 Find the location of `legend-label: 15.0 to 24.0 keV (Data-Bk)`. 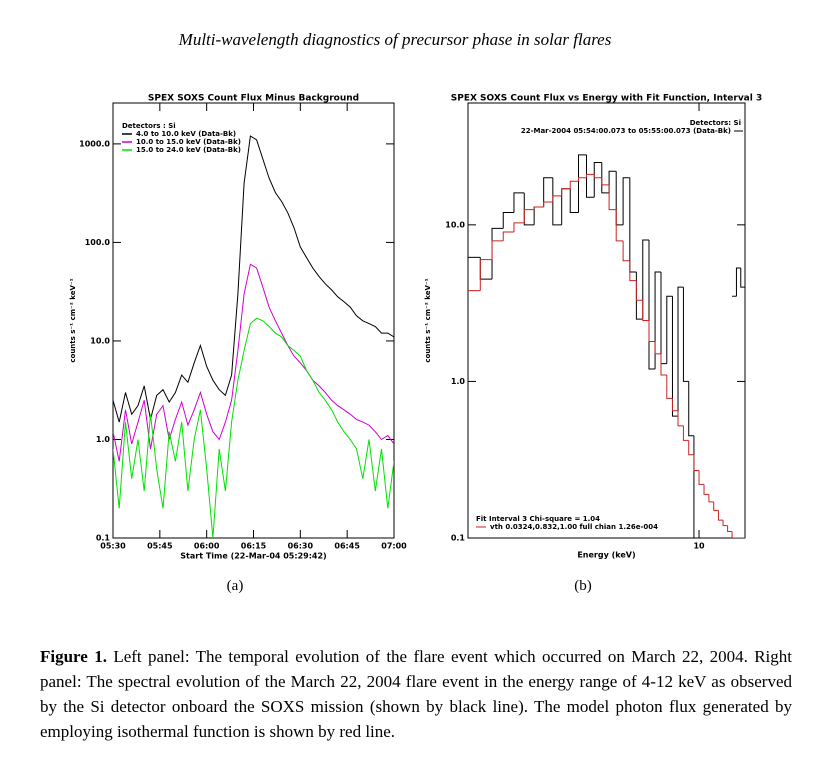

legend-label: 15.0 to 24.0 keV (Data-Bk) is located at coordinates (188, 150).